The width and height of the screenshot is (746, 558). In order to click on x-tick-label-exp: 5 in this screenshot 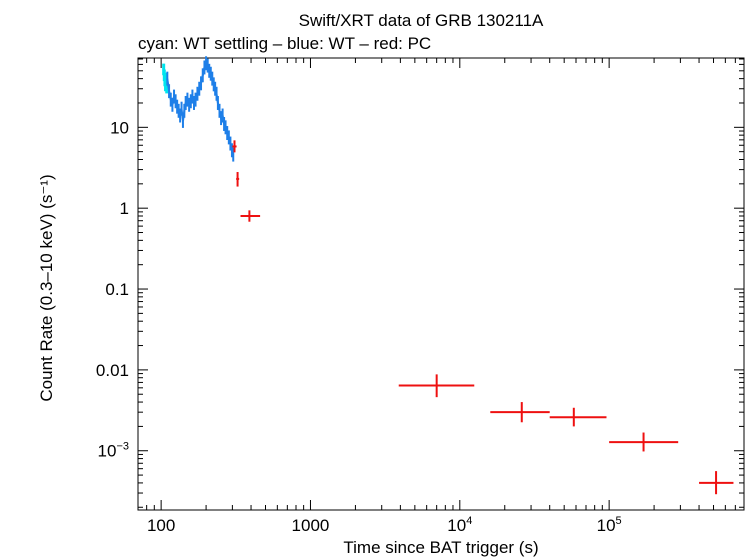, I will do `click(619, 521)`.